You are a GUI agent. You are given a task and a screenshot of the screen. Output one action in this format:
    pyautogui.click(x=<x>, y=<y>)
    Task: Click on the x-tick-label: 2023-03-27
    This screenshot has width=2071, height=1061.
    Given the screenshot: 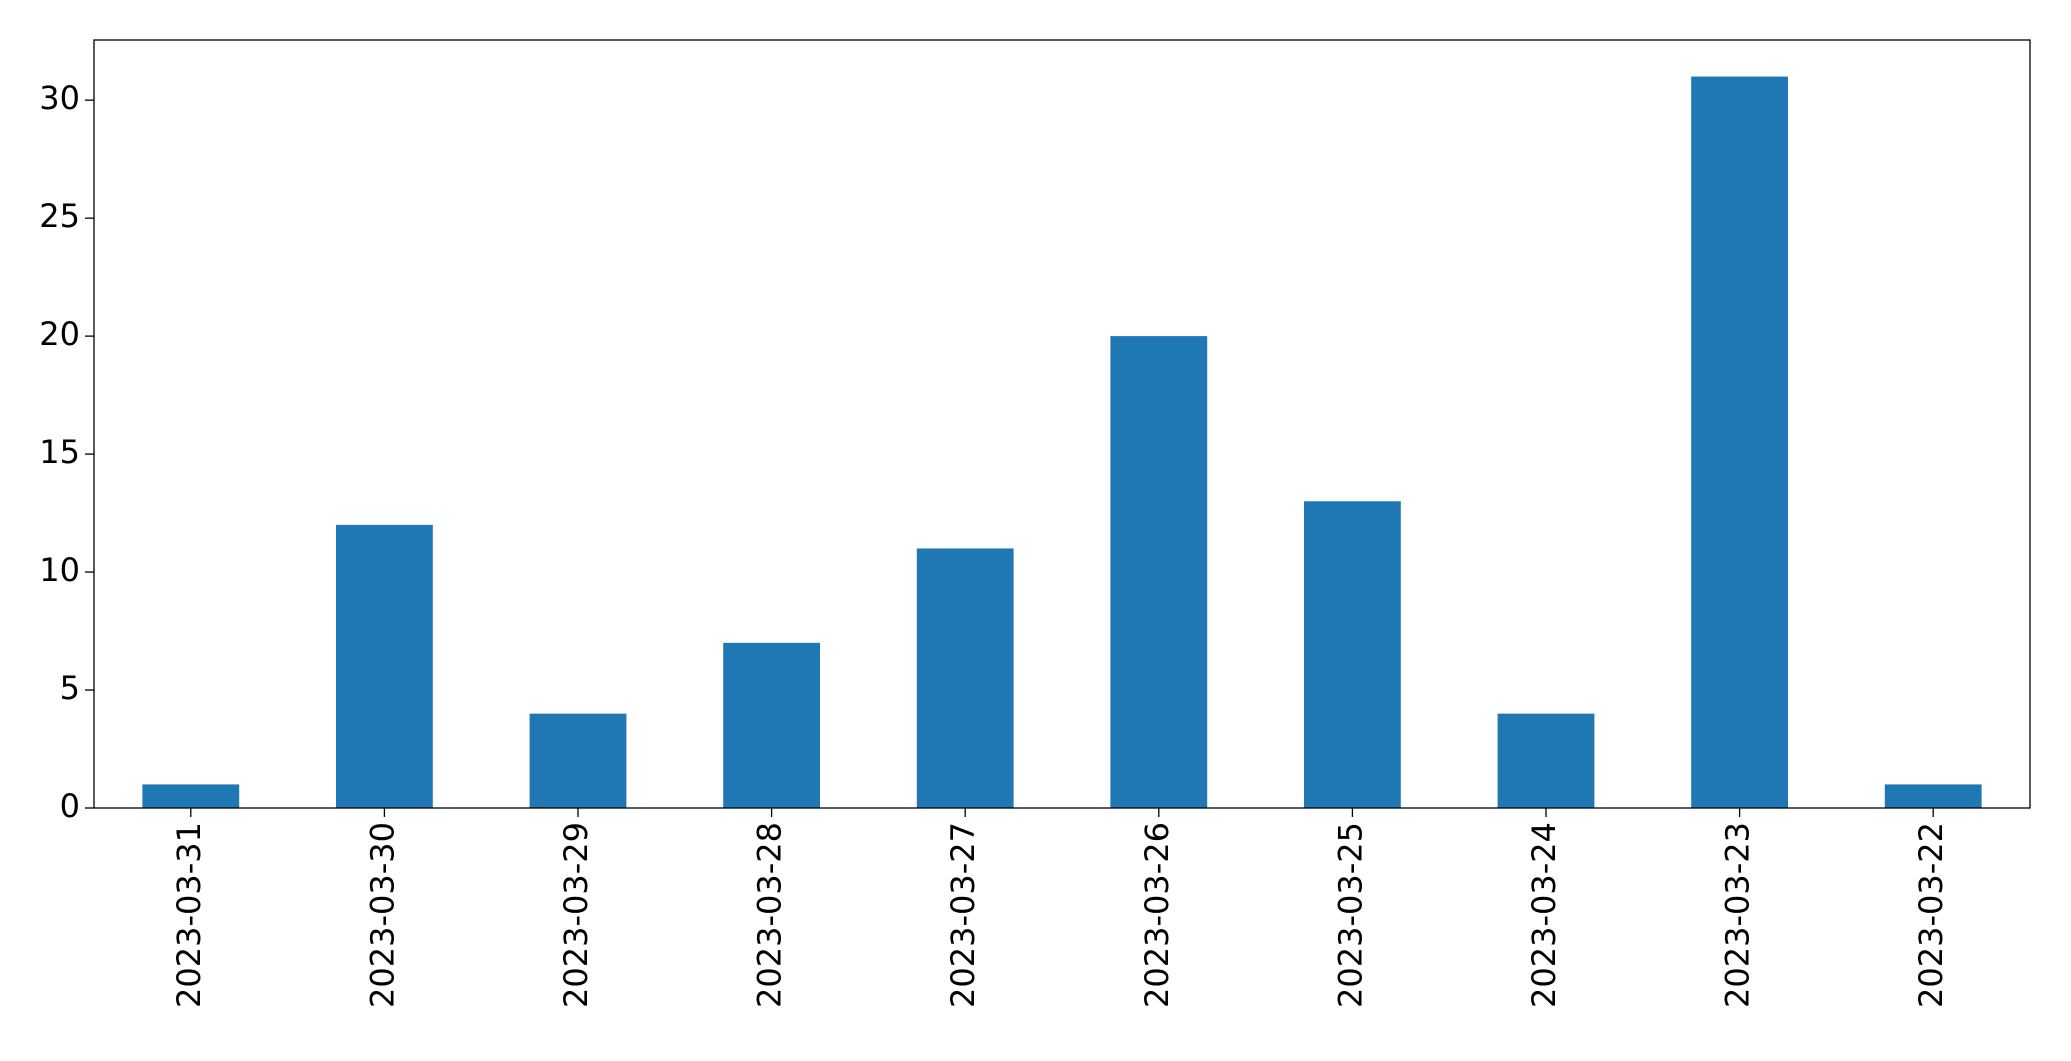 What is the action you would take?
    pyautogui.click(x=963, y=915)
    